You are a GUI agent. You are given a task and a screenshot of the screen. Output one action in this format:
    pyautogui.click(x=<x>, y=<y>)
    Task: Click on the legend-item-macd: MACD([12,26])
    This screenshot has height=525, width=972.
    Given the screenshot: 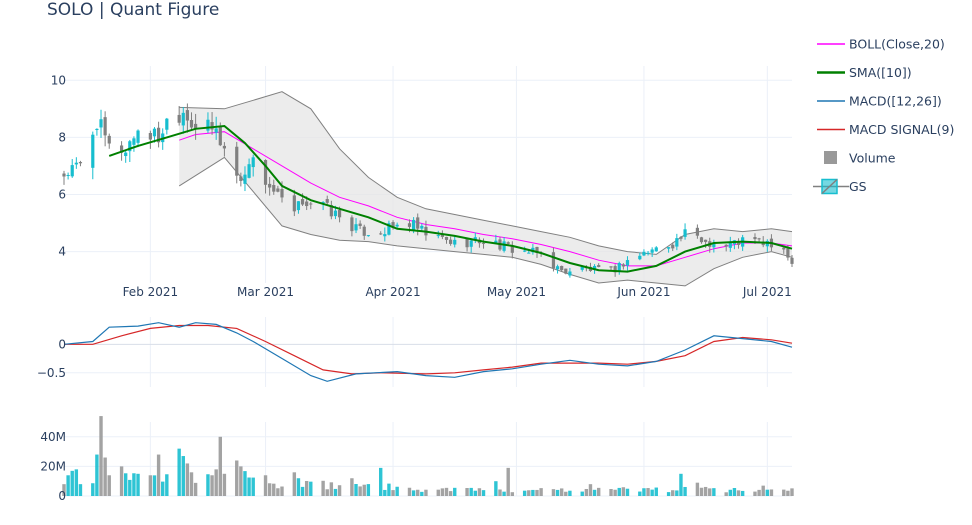 What is the action you would take?
    pyautogui.click(x=879, y=101)
    